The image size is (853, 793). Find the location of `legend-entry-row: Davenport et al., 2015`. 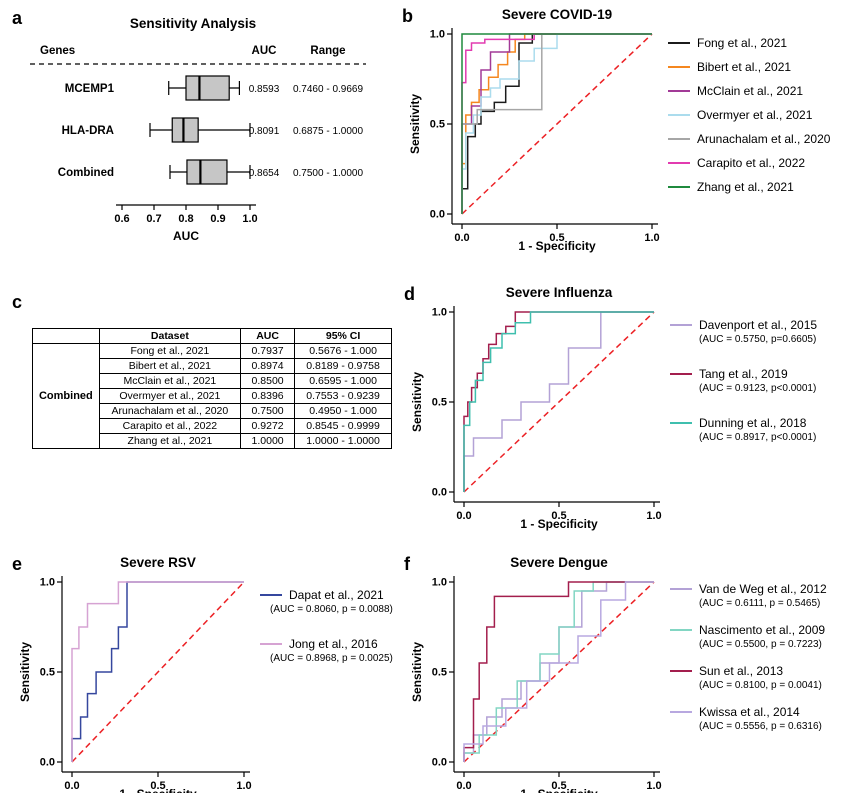

legend-entry-row: Davenport et al., 2015 is located at coordinates (743, 325).